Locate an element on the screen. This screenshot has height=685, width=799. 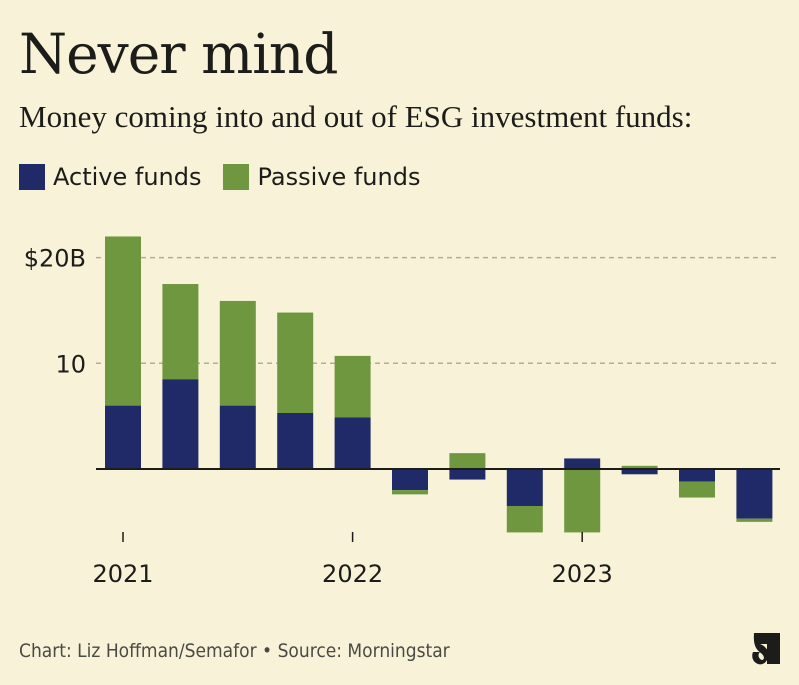
semafor-logo-icon is located at coordinates (766, 649).